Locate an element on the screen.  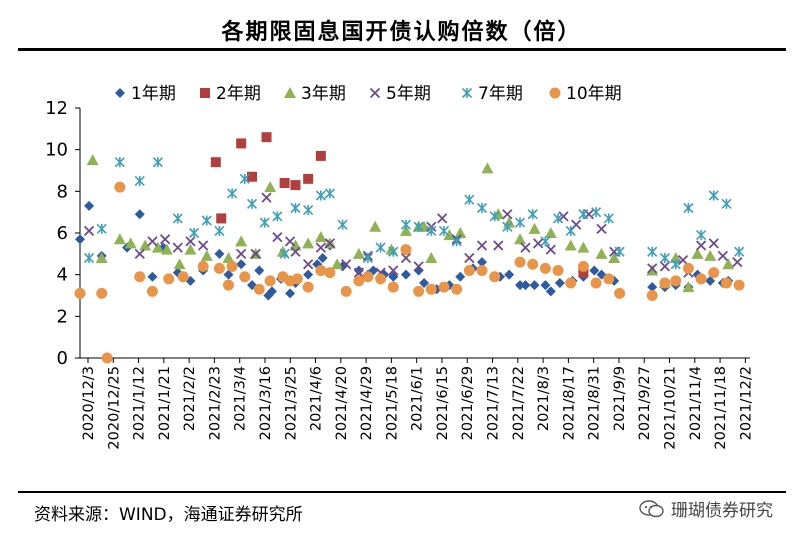
x-tick-label: 2021/6/29 is located at coordinates (468, 403).